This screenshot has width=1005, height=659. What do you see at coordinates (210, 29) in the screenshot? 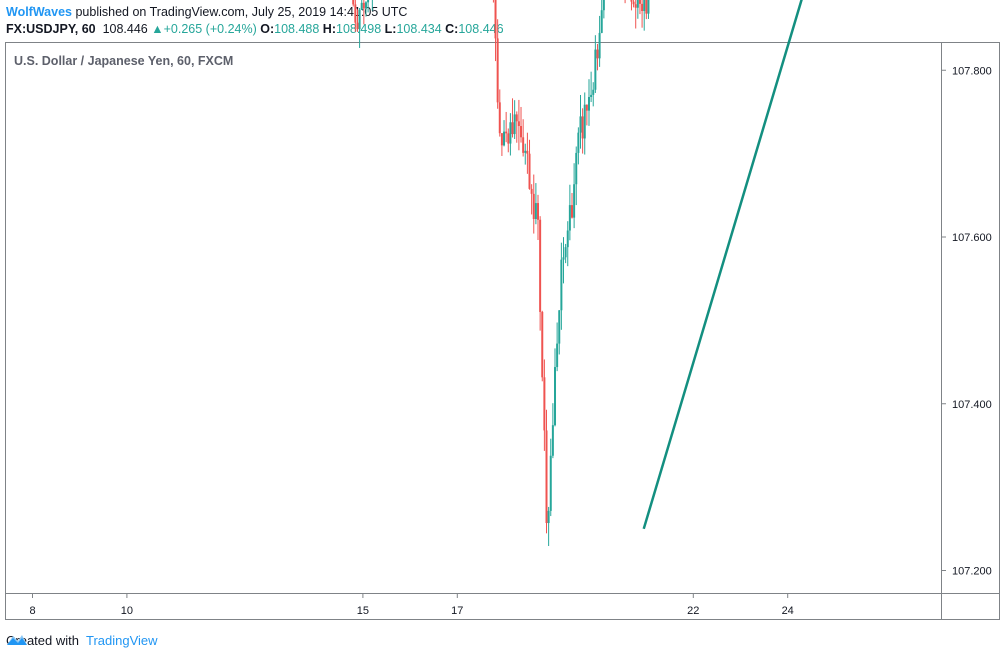
I see `change-value: +0.265 (+0.24%)` at bounding box center [210, 29].